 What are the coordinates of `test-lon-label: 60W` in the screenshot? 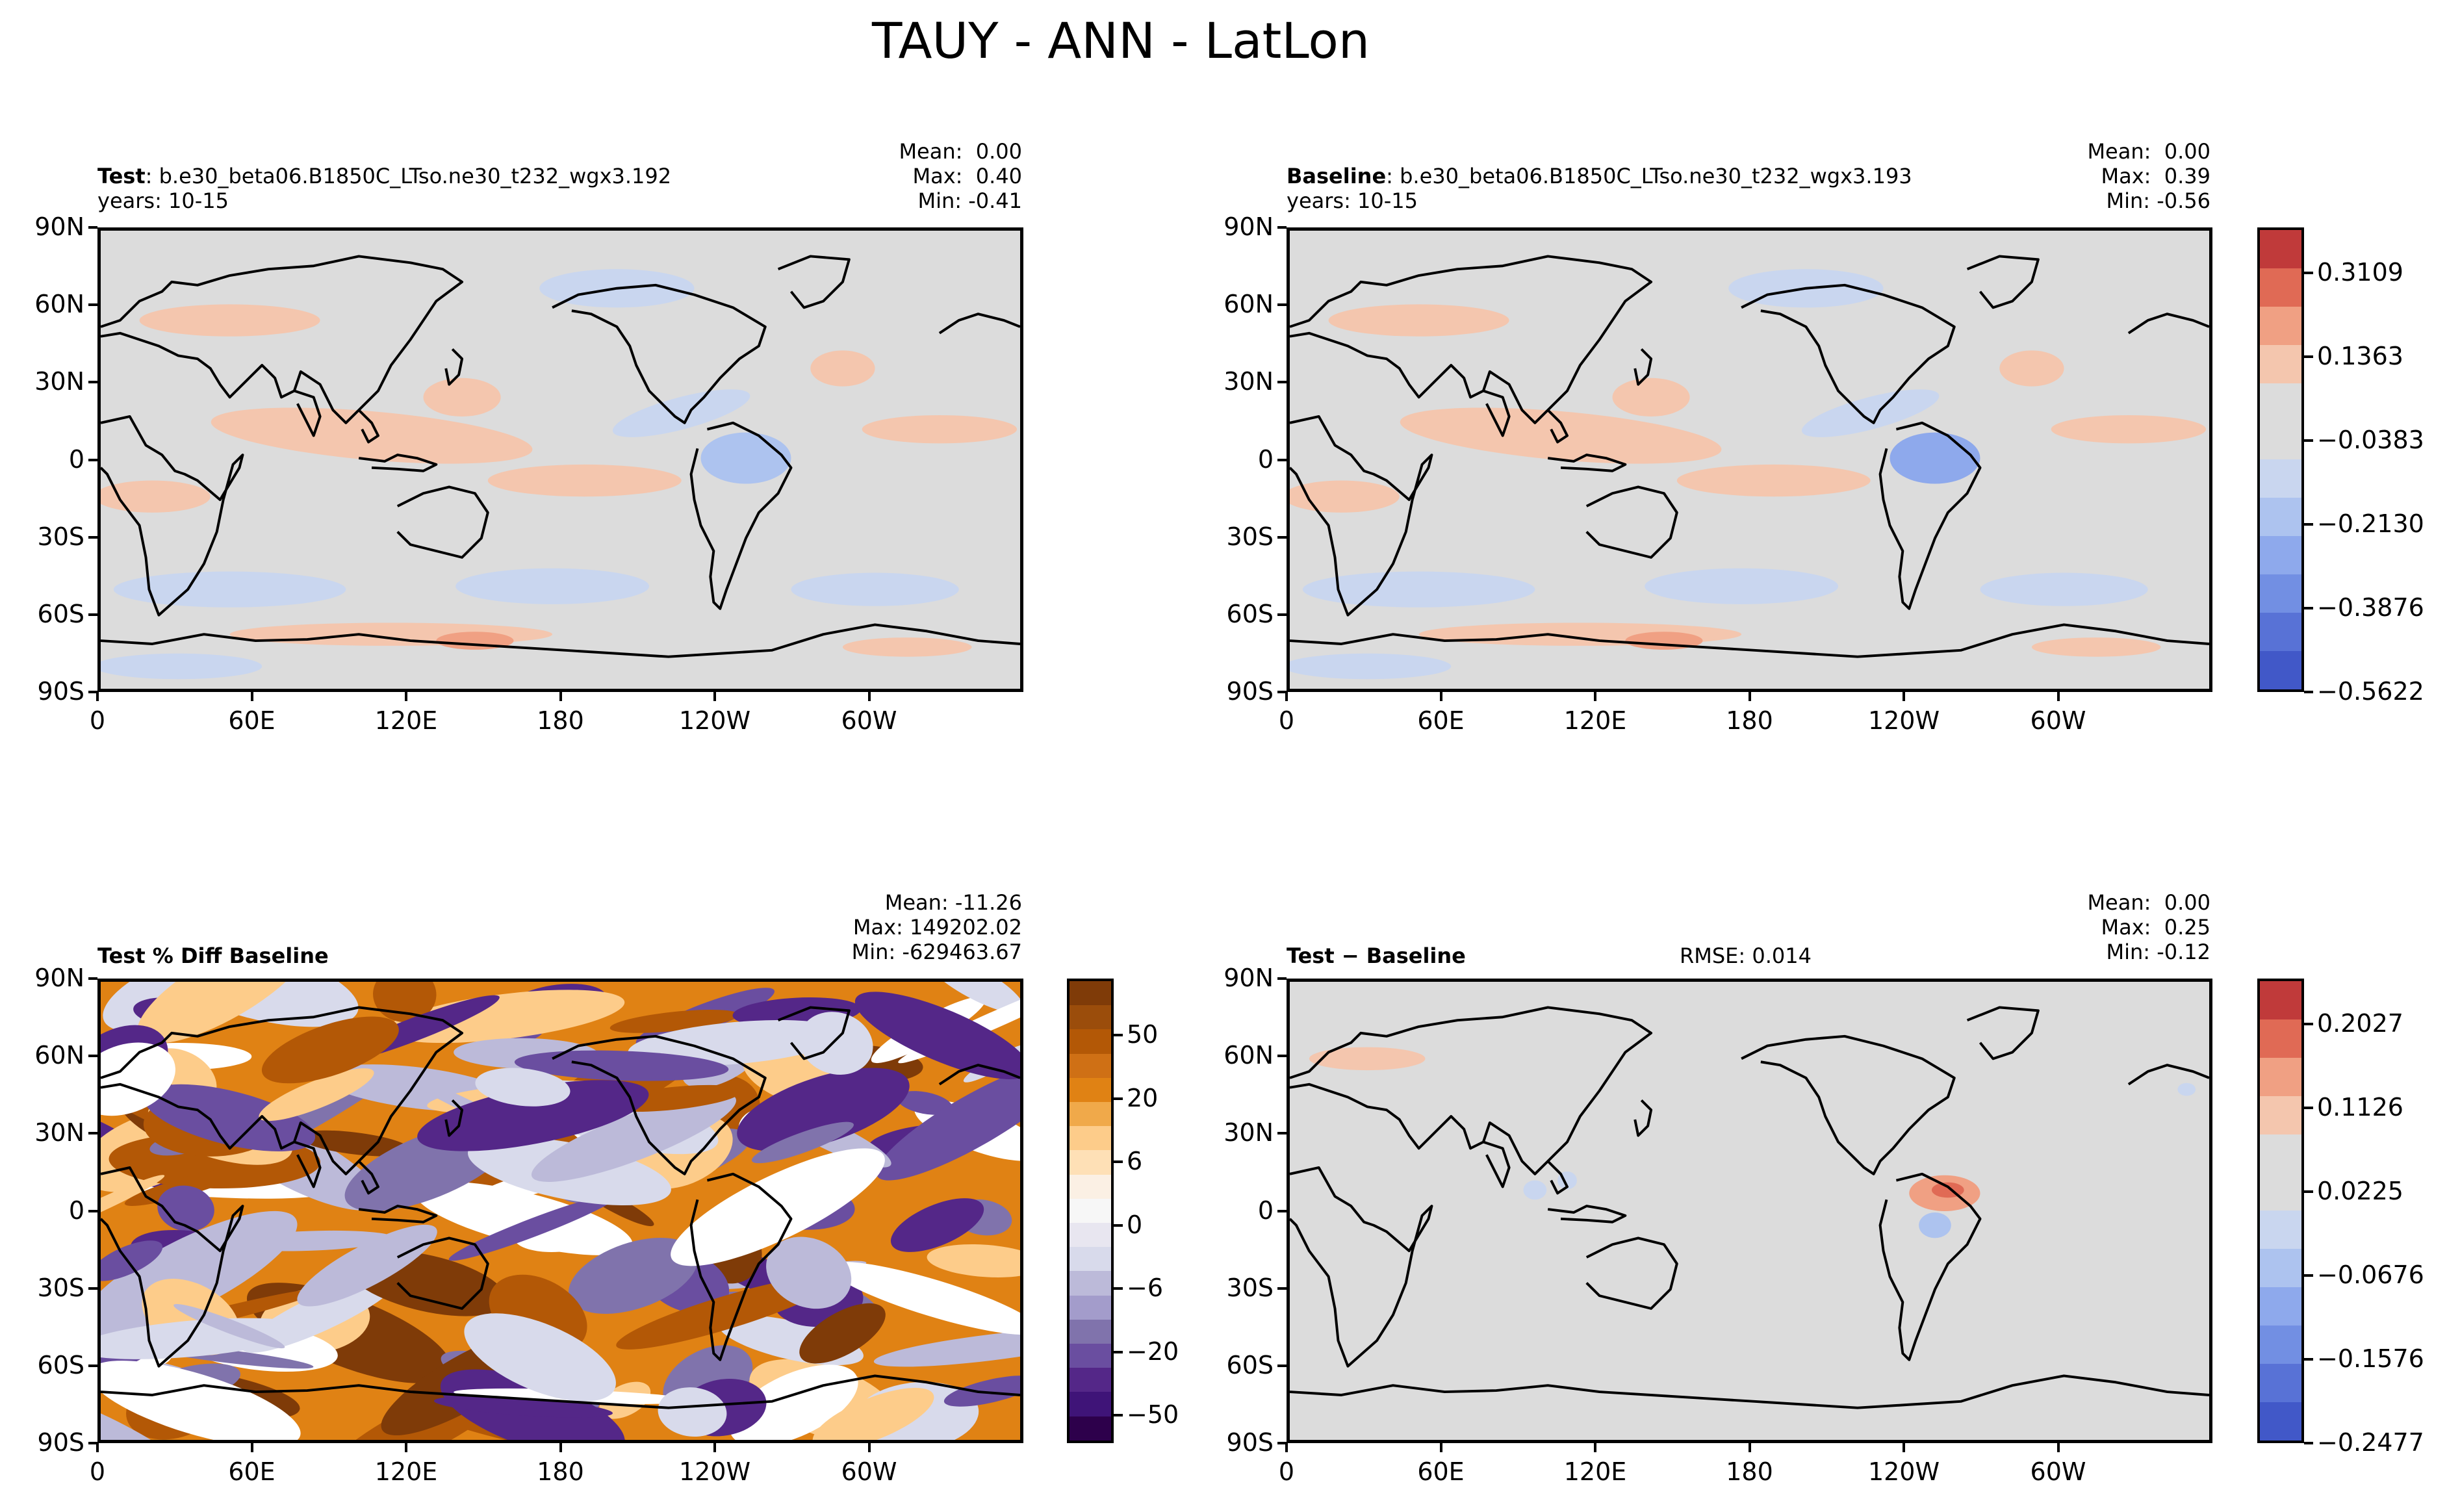 It's located at (869, 720).